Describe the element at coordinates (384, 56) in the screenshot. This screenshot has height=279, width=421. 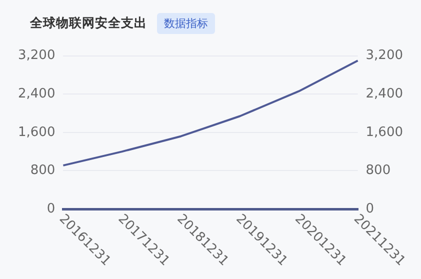
I see `y2-tick-label: 3,200` at that location.